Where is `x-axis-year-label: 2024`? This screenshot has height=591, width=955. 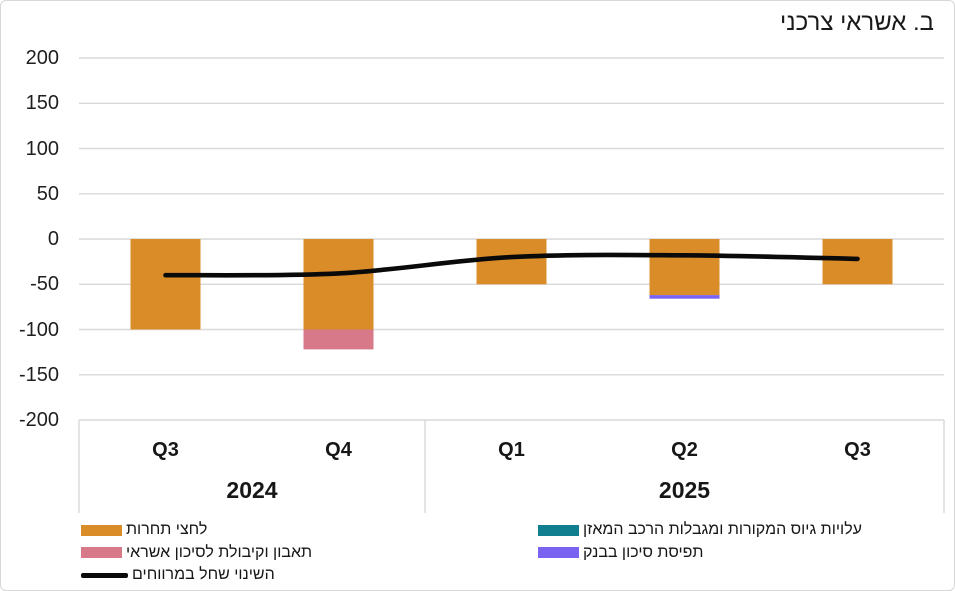 x-axis-year-label: 2024 is located at coordinates (252, 490).